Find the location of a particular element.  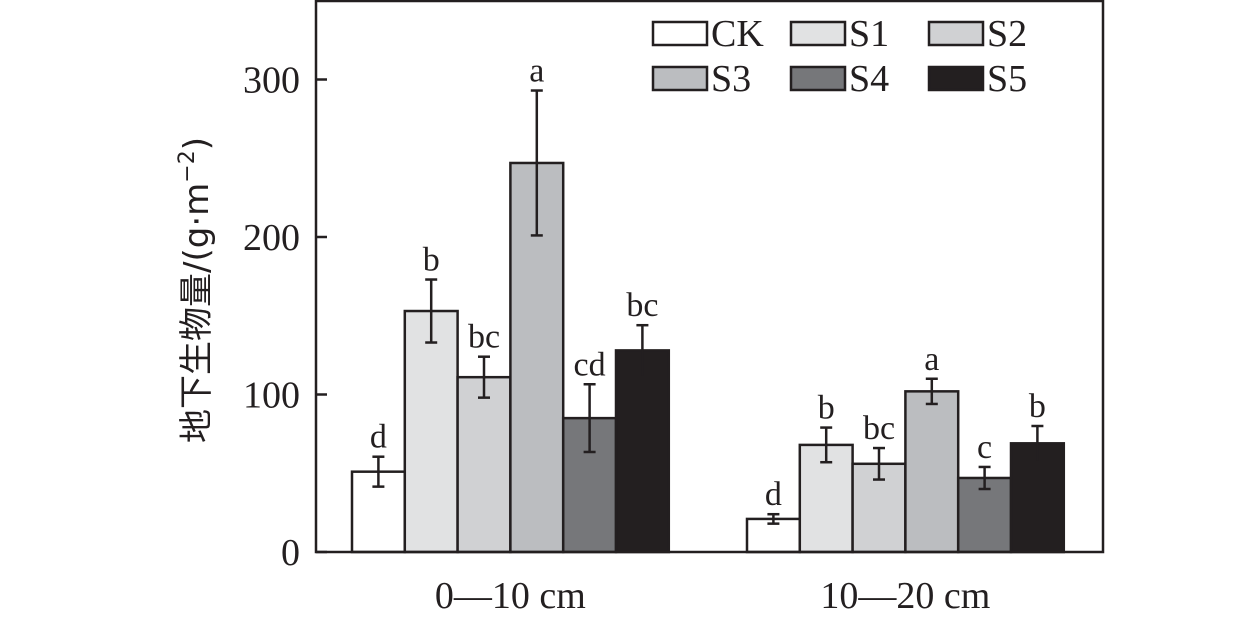

y-axis: 0 100 200 300 is located at coordinates (285, 317).